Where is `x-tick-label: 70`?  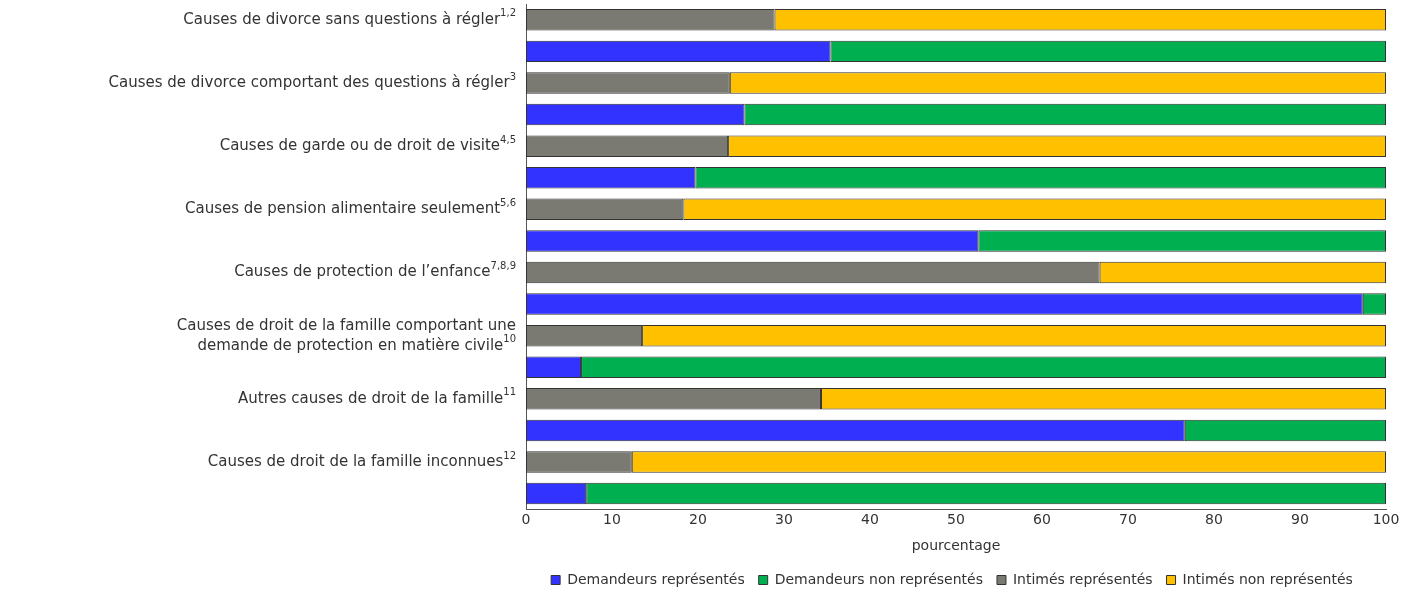 x-tick-label: 70 is located at coordinates (1128, 519).